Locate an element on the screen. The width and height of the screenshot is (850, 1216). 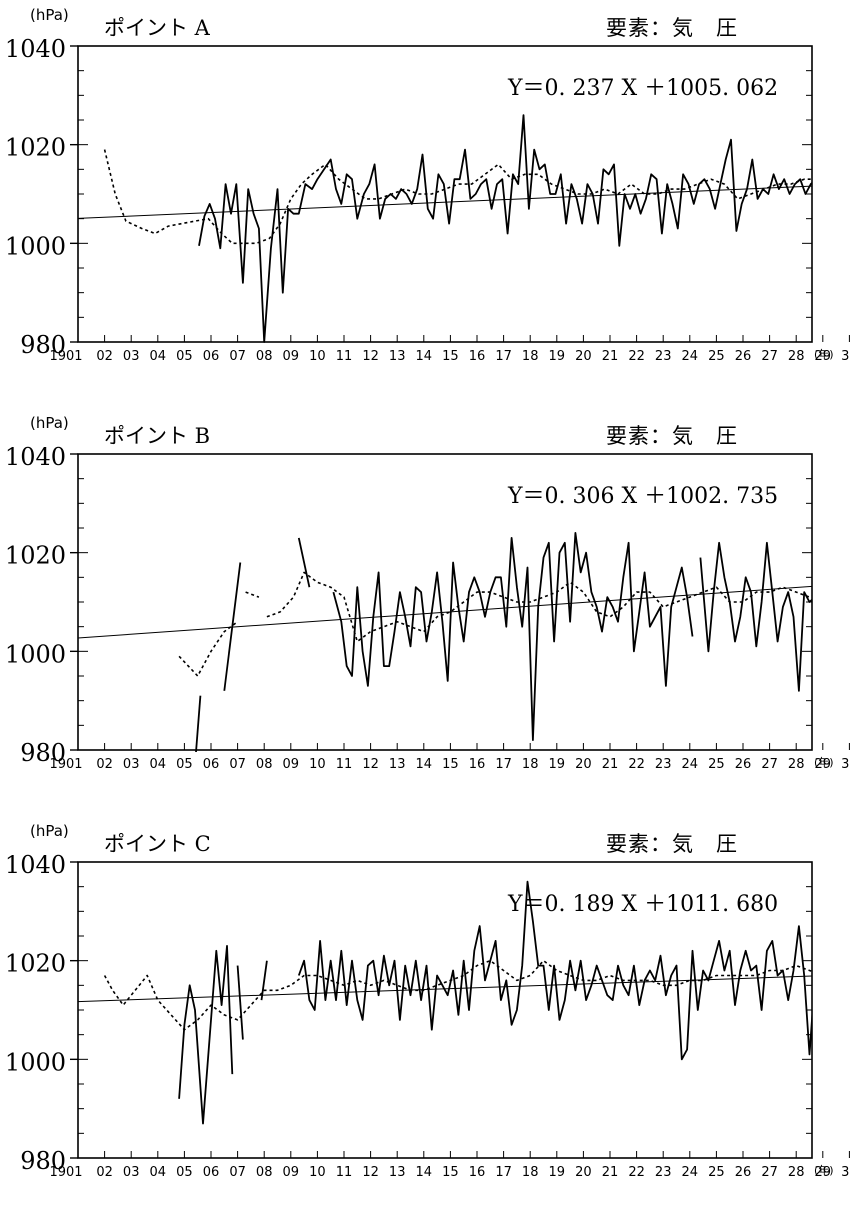
chart-title: ポイント B is located at coordinates (157, 436).